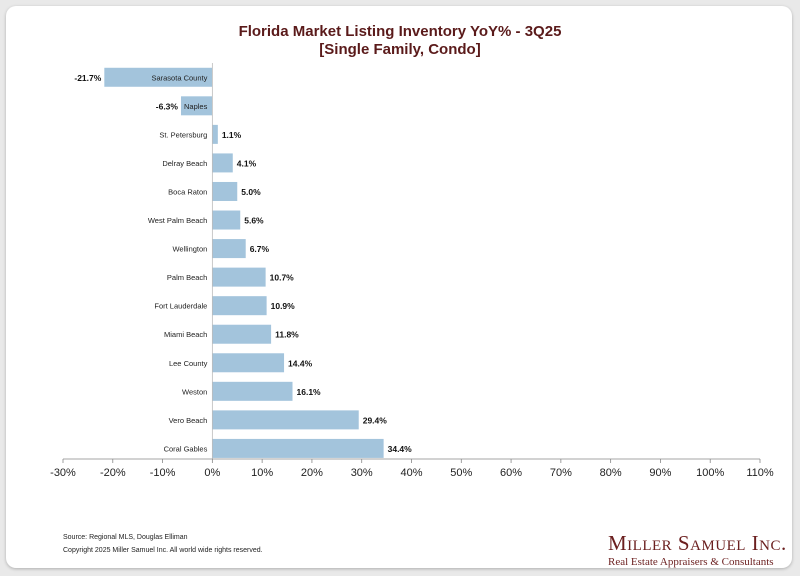  What do you see at coordinates (561, 473) in the screenshot?
I see `x-tick-label: 70%` at bounding box center [561, 473].